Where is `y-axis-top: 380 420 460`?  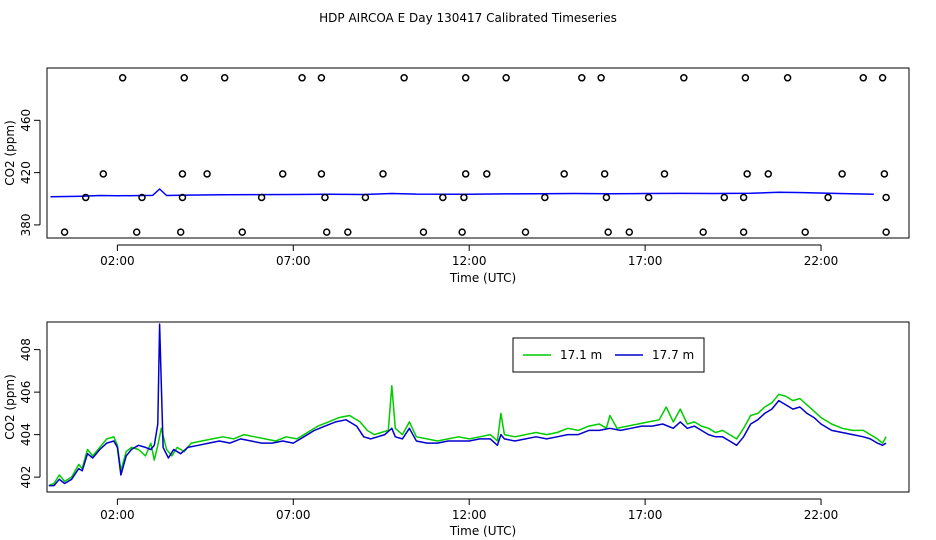
y-axis-top: 380 420 460 is located at coordinates (30, 172).